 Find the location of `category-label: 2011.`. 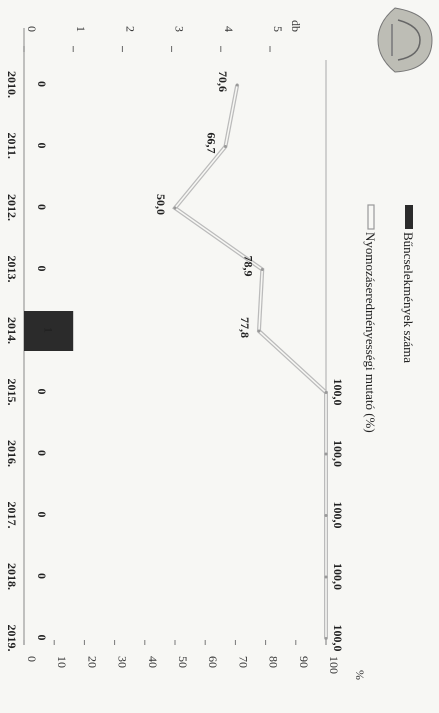

category-label: 2011. is located at coordinates (12, 146).